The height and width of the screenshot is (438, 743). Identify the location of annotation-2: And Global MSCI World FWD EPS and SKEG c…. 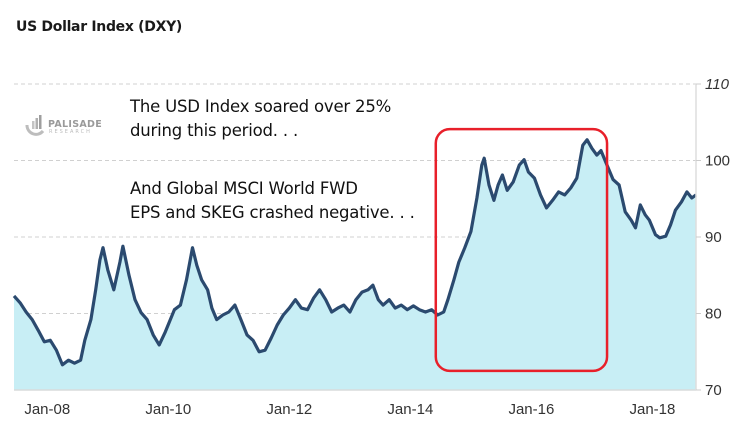
(272, 201).